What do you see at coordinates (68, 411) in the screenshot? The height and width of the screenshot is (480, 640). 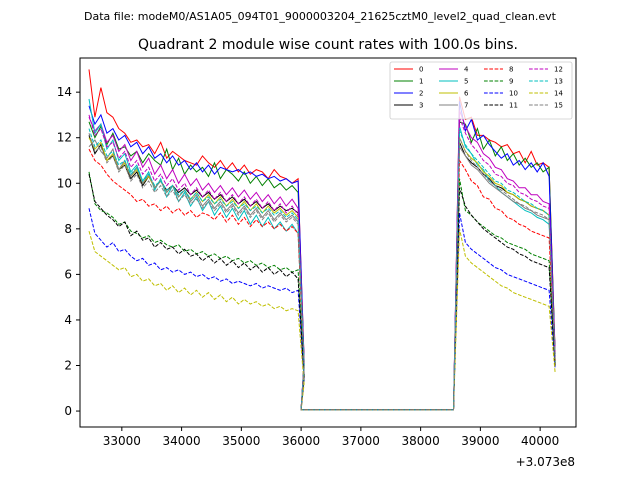 I see `y-tick-label-0: 0` at bounding box center [68, 411].